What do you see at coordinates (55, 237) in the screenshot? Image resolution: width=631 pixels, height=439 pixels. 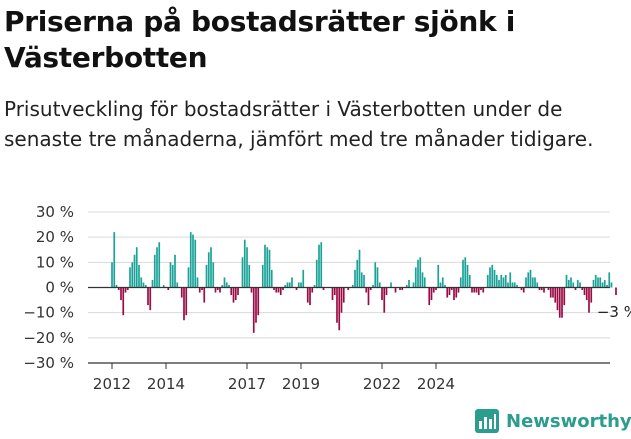 I see `y-tick-label: 20 %` at bounding box center [55, 237].